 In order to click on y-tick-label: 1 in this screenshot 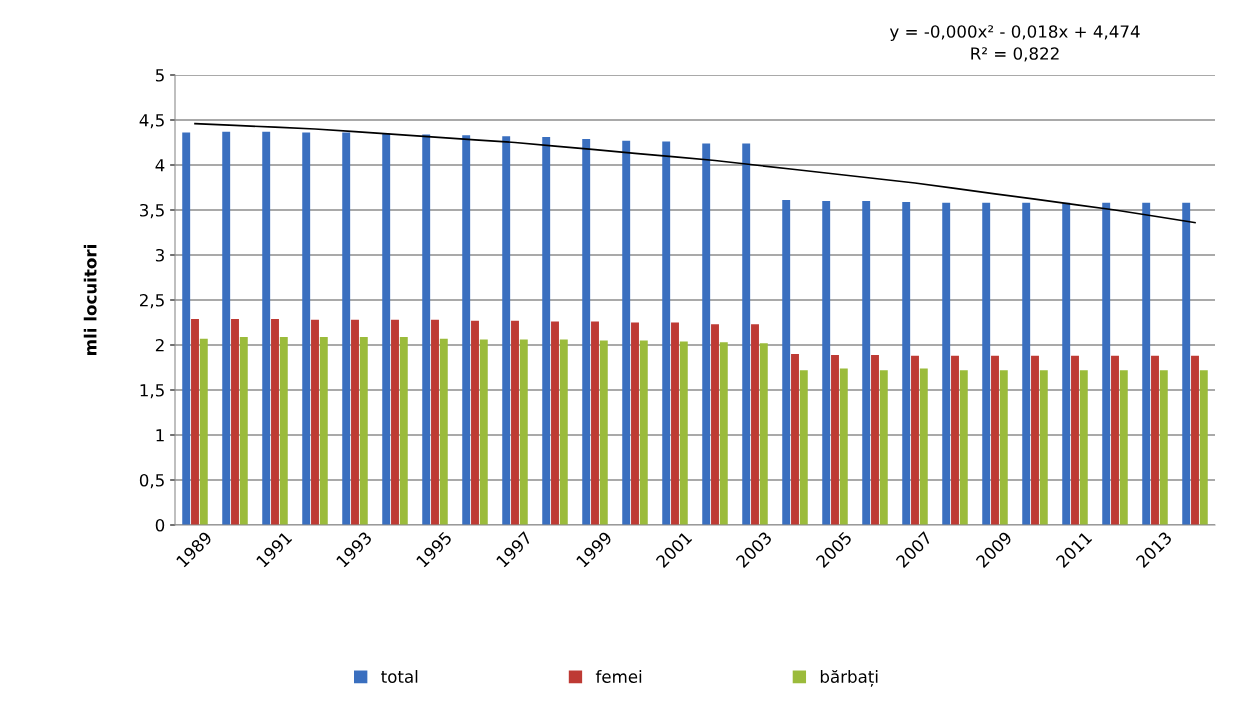, I will do `click(160, 435)`.